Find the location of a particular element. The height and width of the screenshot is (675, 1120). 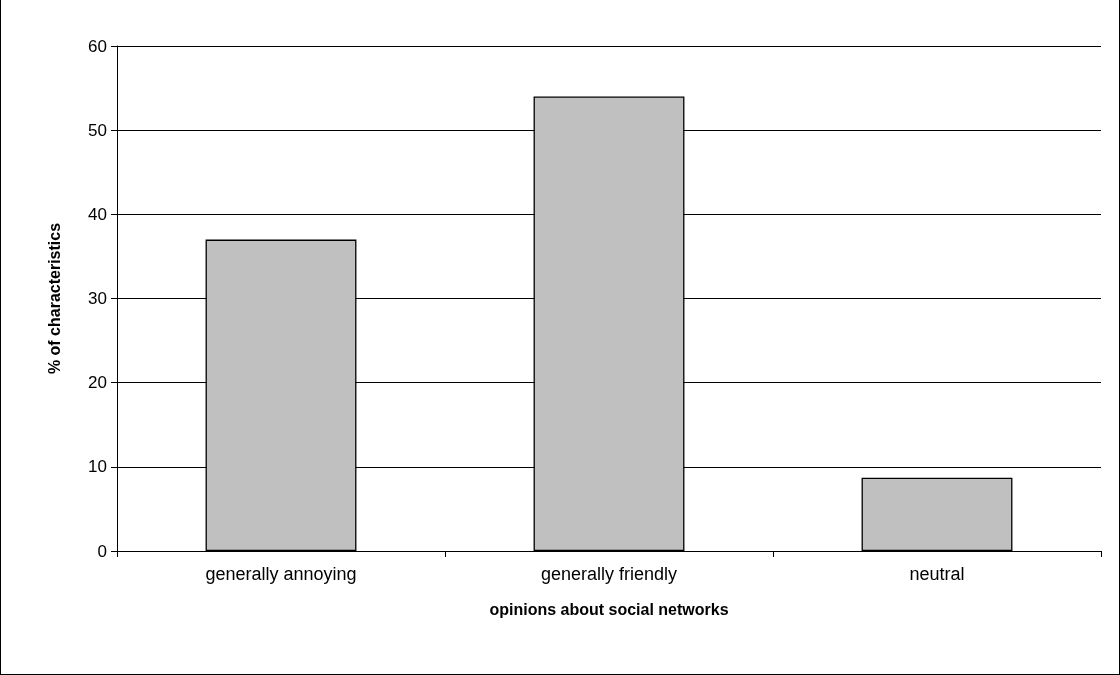

y-tick-label: 50 is located at coordinates (97, 130).